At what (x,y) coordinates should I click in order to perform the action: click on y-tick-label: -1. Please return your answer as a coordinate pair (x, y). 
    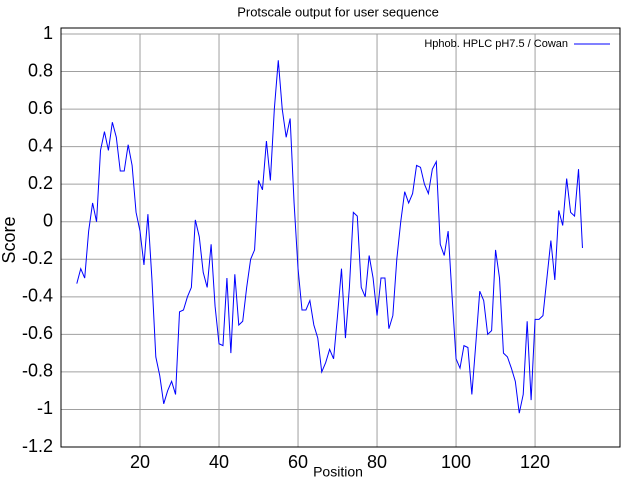
    Looking at the image, I should click on (45, 408).